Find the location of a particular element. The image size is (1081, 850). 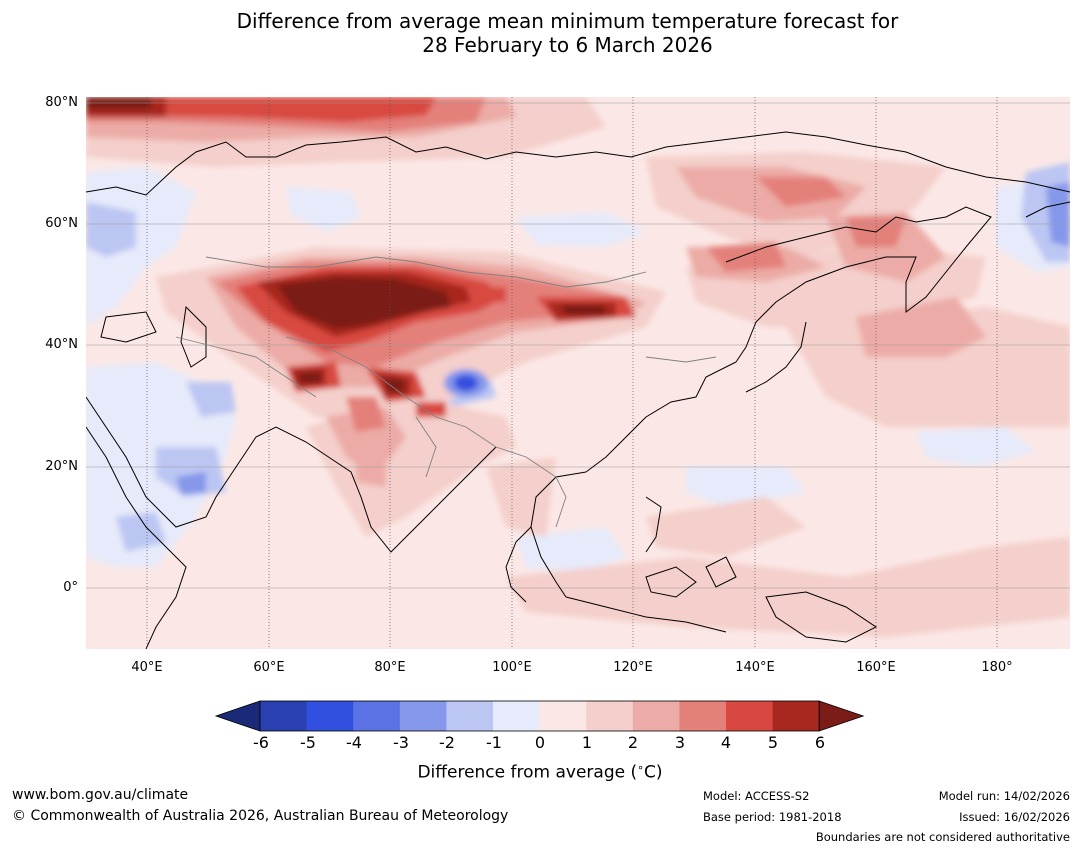

colorbar-tick: 5 is located at coordinates (773, 742).